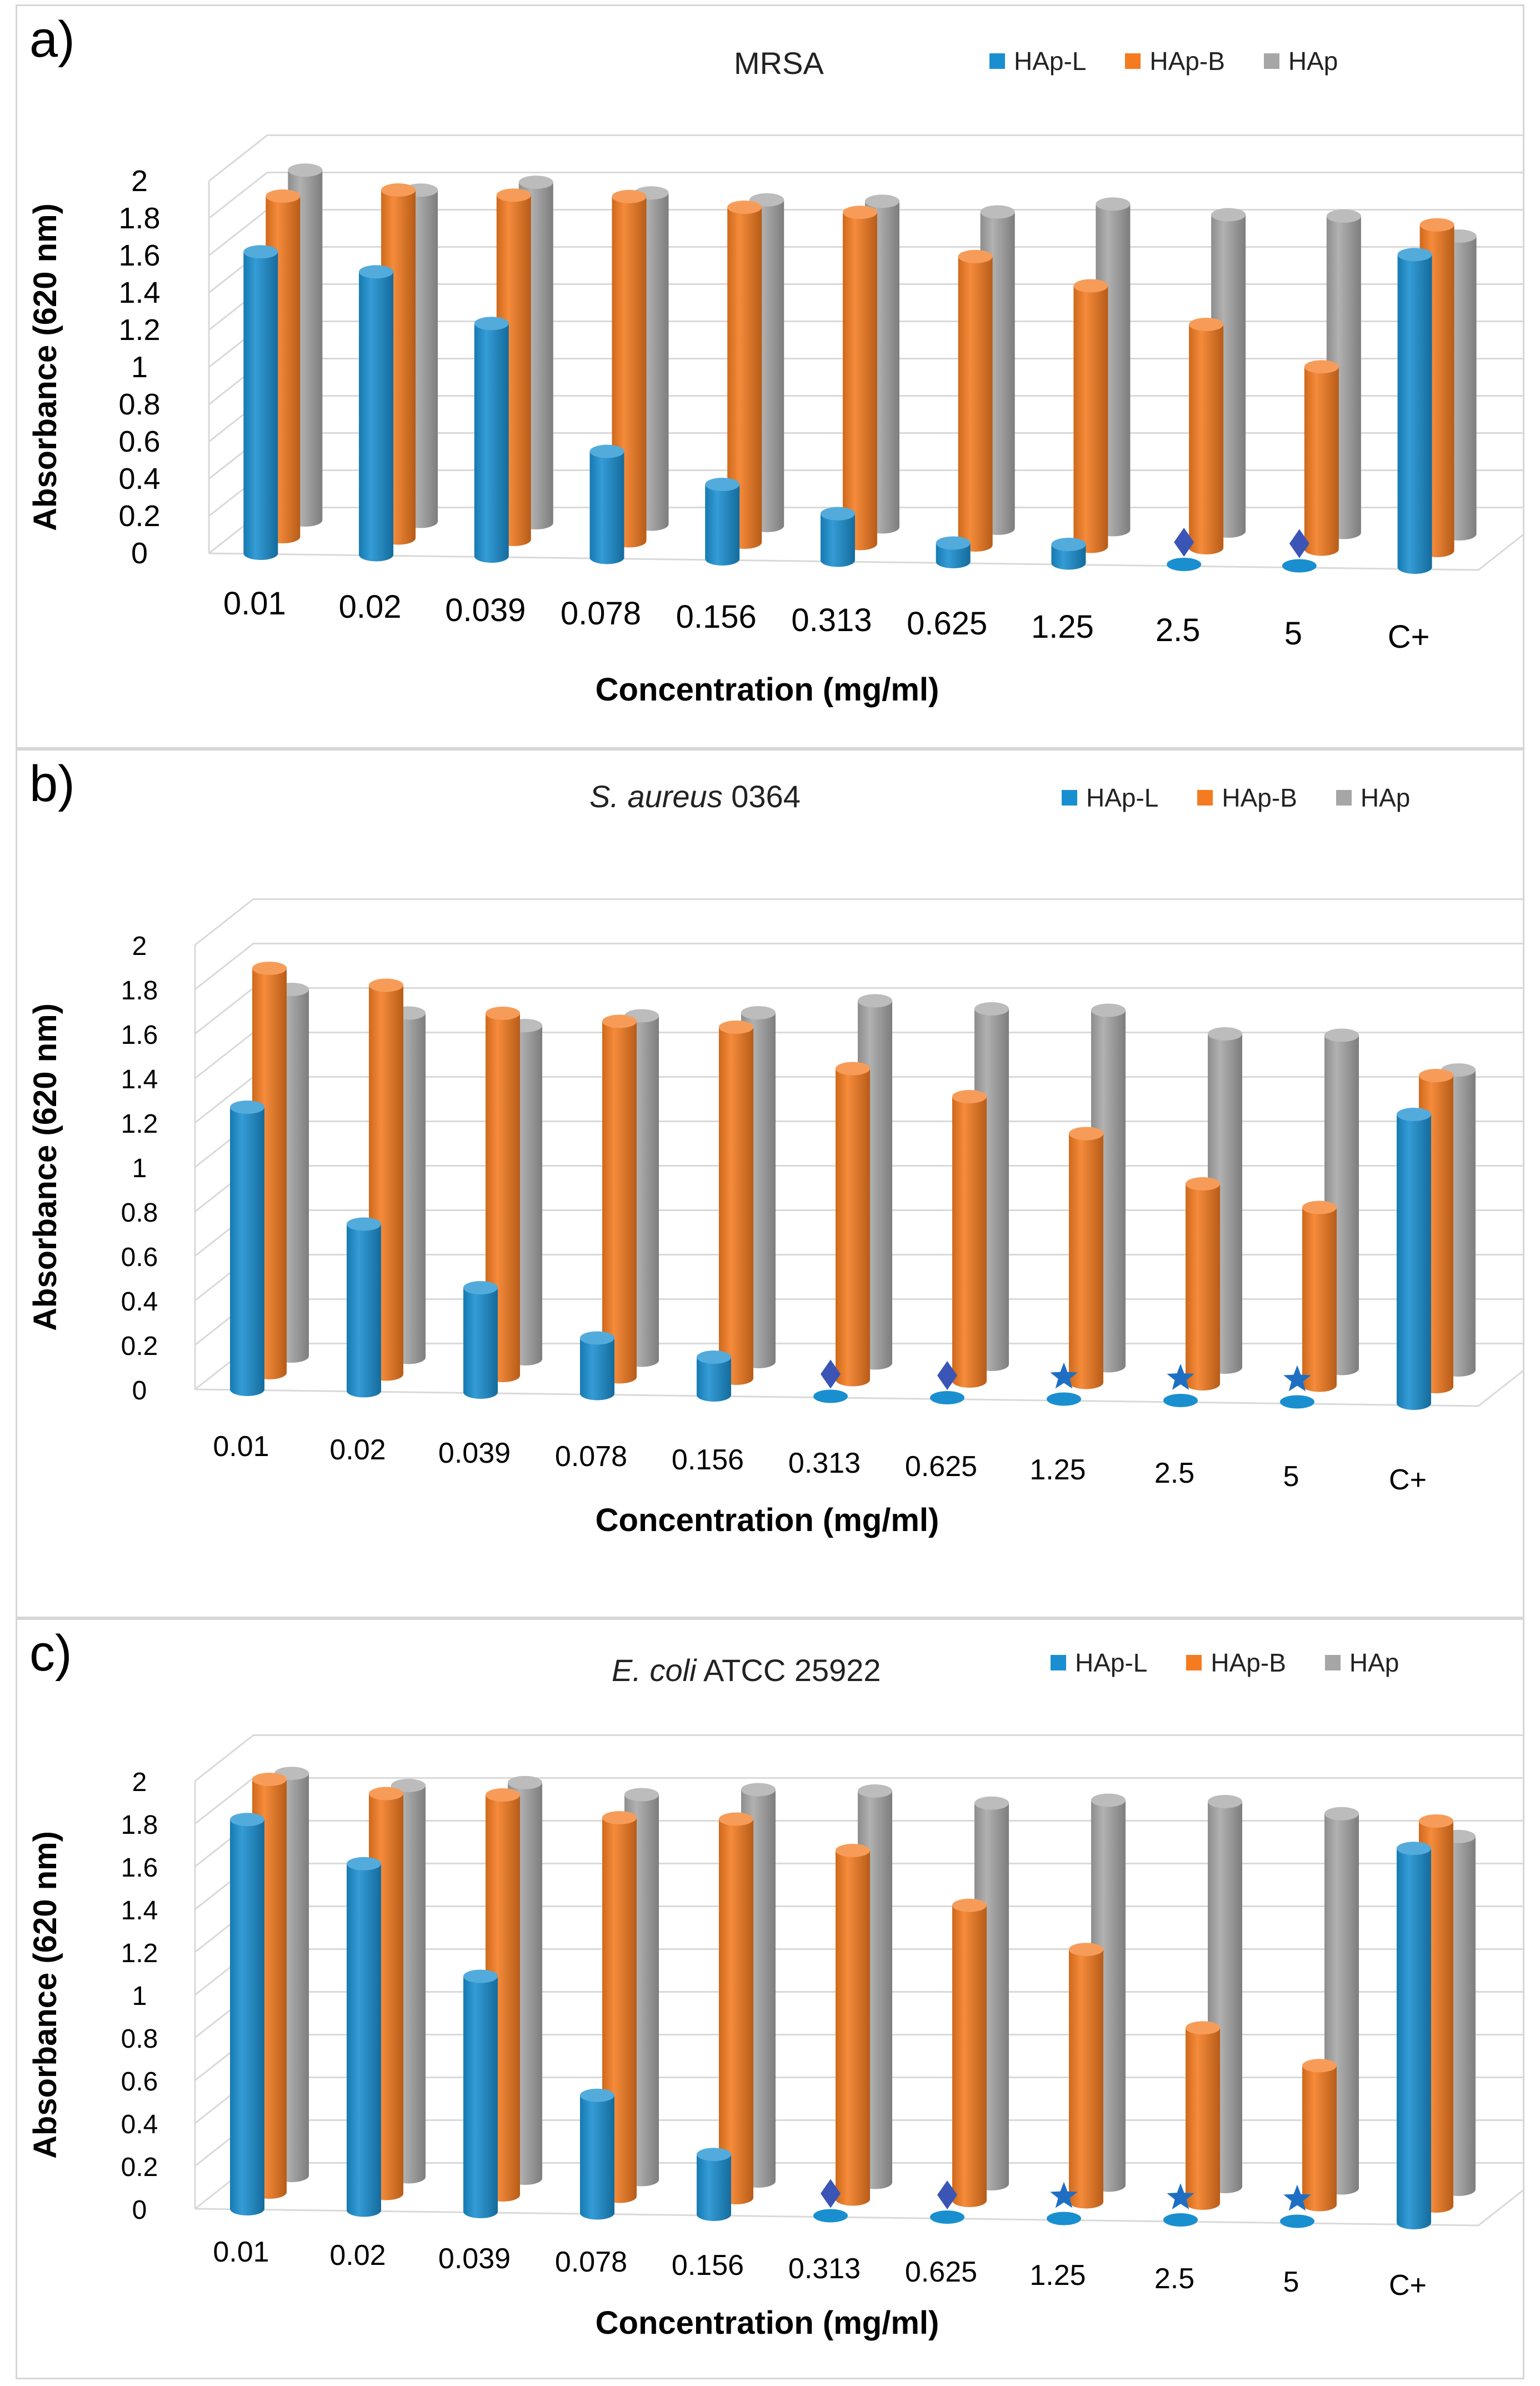 This screenshot has width=1540, height=2386. I want to click on panel-label: b), so click(52, 784).